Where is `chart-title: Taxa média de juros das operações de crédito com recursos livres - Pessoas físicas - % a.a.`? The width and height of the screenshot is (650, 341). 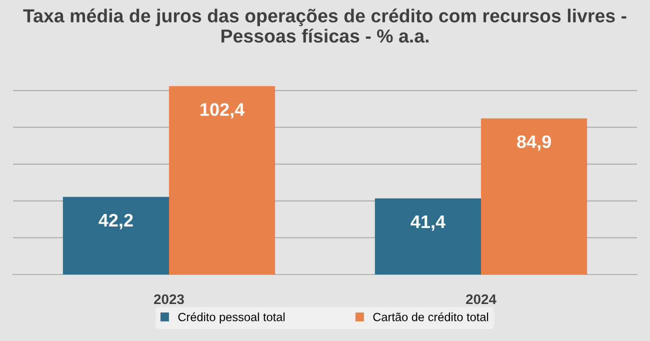 chart-title: Taxa média de juros das operações de crédito com recursos livres - Pessoas físicas - % a.a. is located at coordinates (324, 25).